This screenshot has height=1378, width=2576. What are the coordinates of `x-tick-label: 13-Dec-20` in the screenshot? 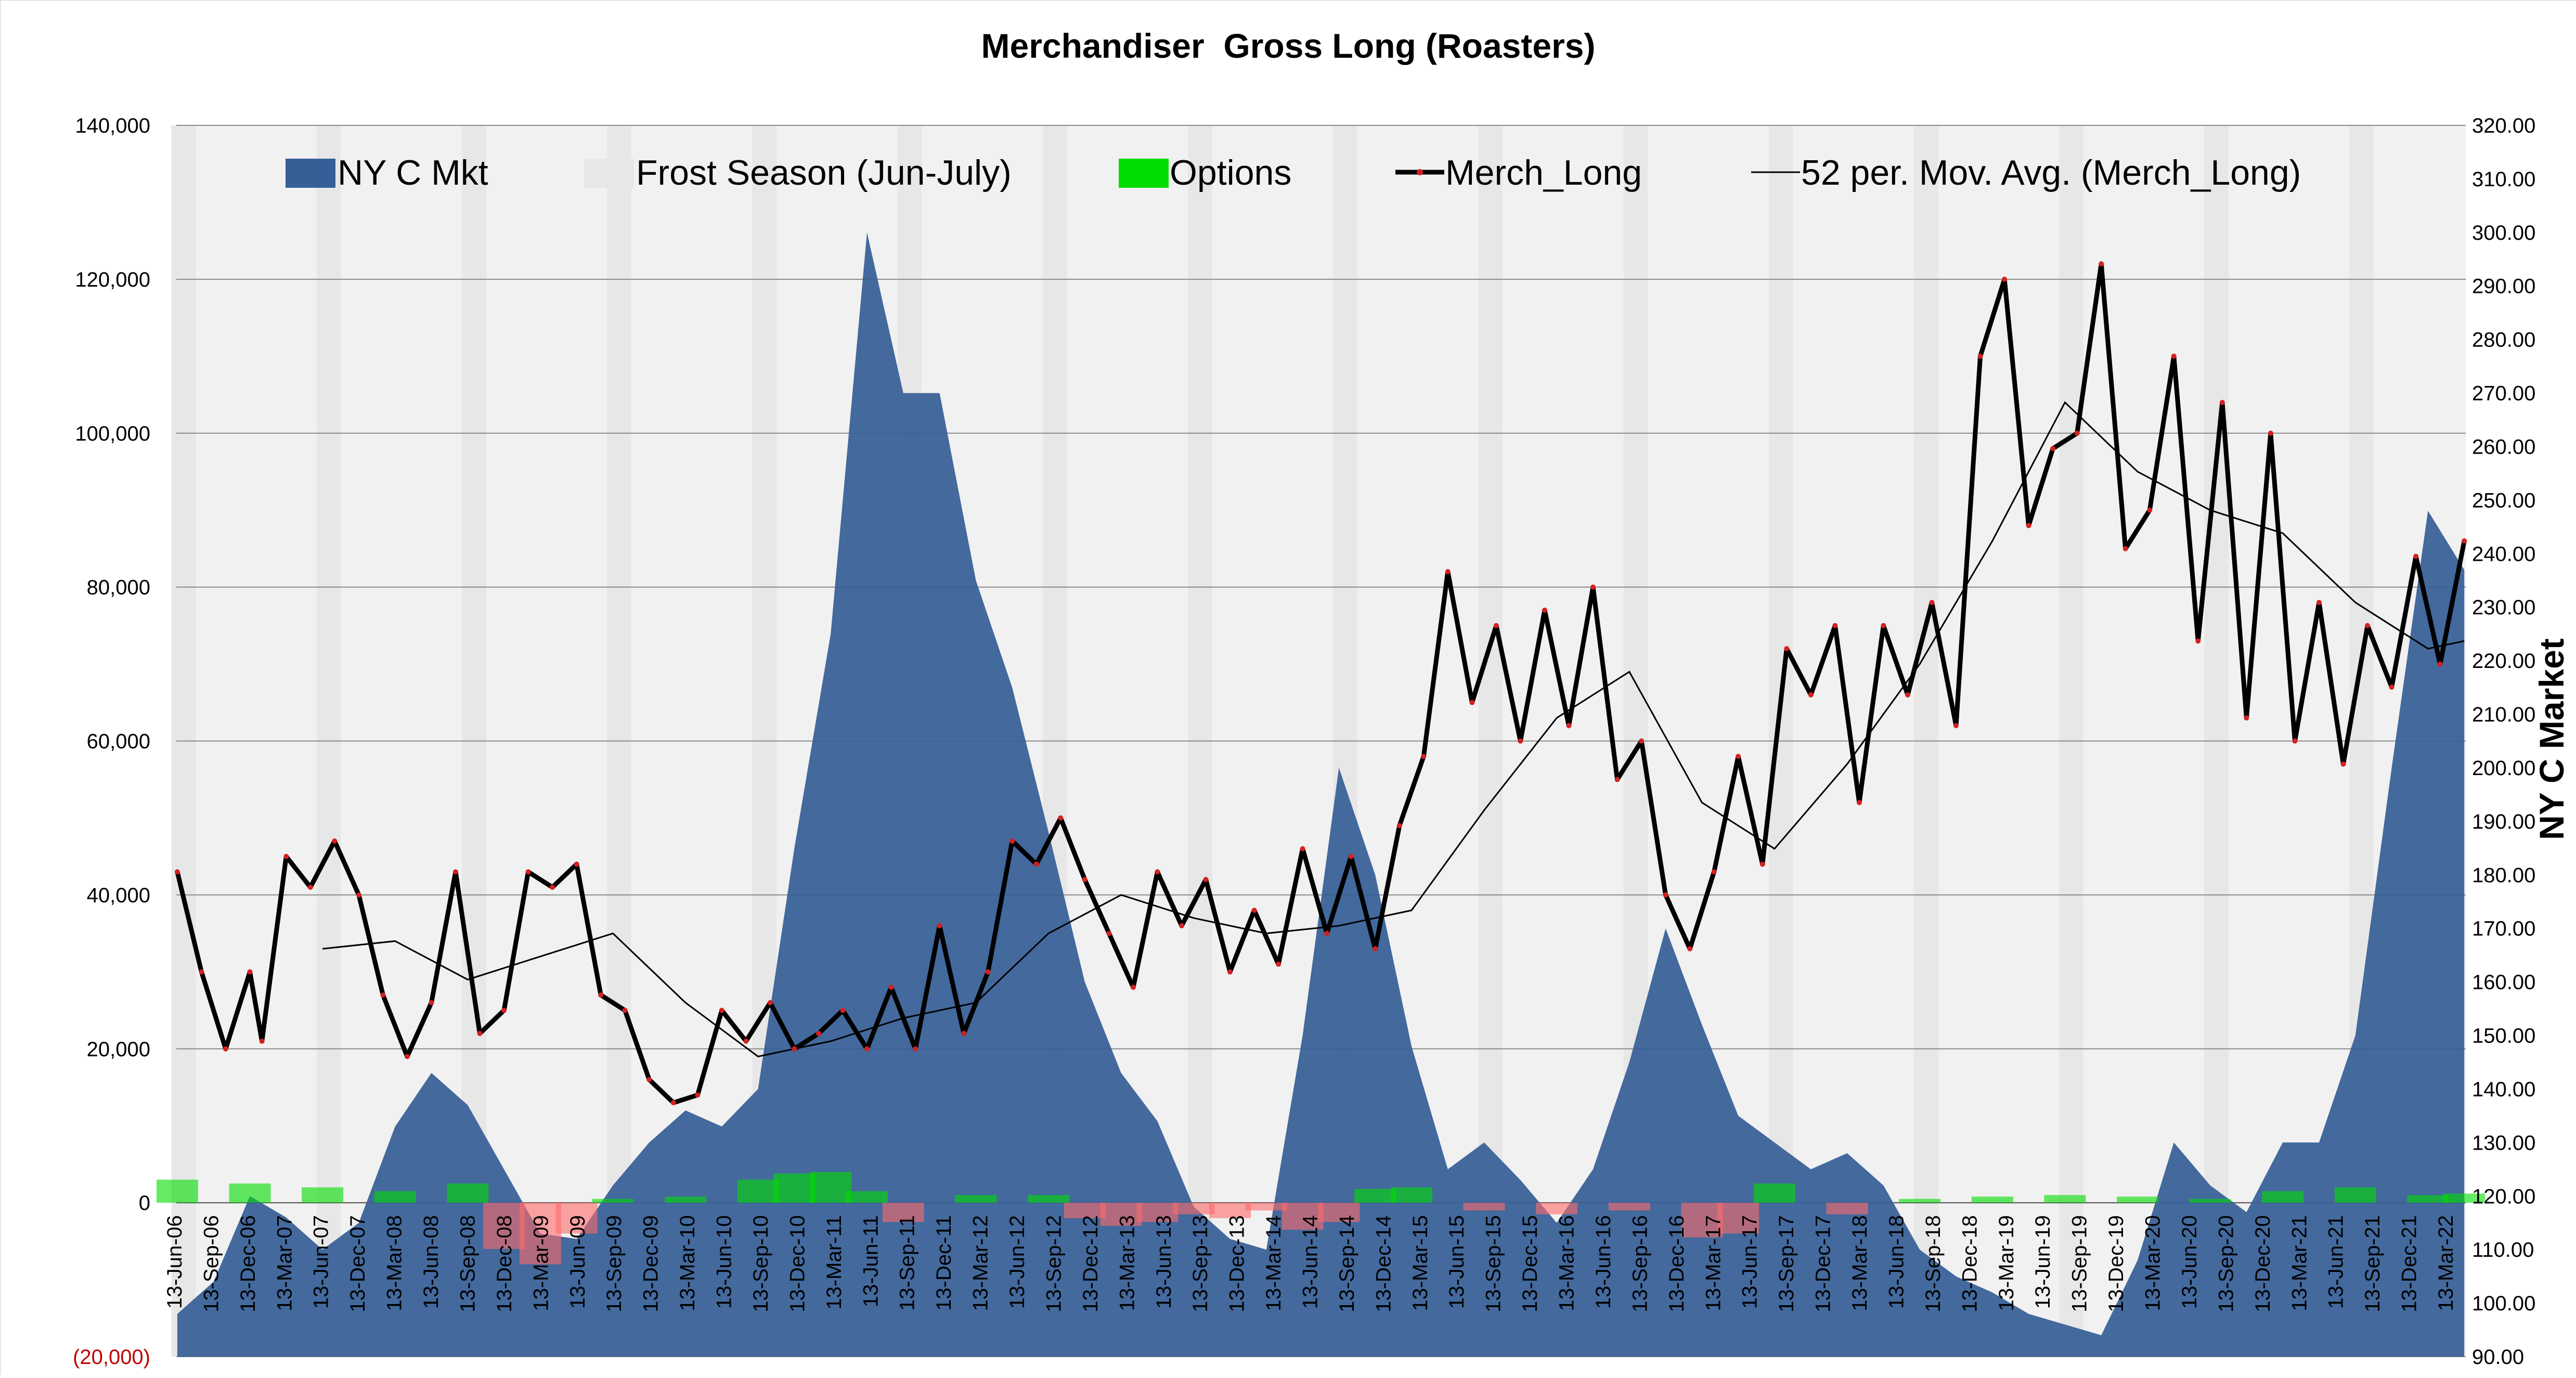 It's located at (2262, 1263).